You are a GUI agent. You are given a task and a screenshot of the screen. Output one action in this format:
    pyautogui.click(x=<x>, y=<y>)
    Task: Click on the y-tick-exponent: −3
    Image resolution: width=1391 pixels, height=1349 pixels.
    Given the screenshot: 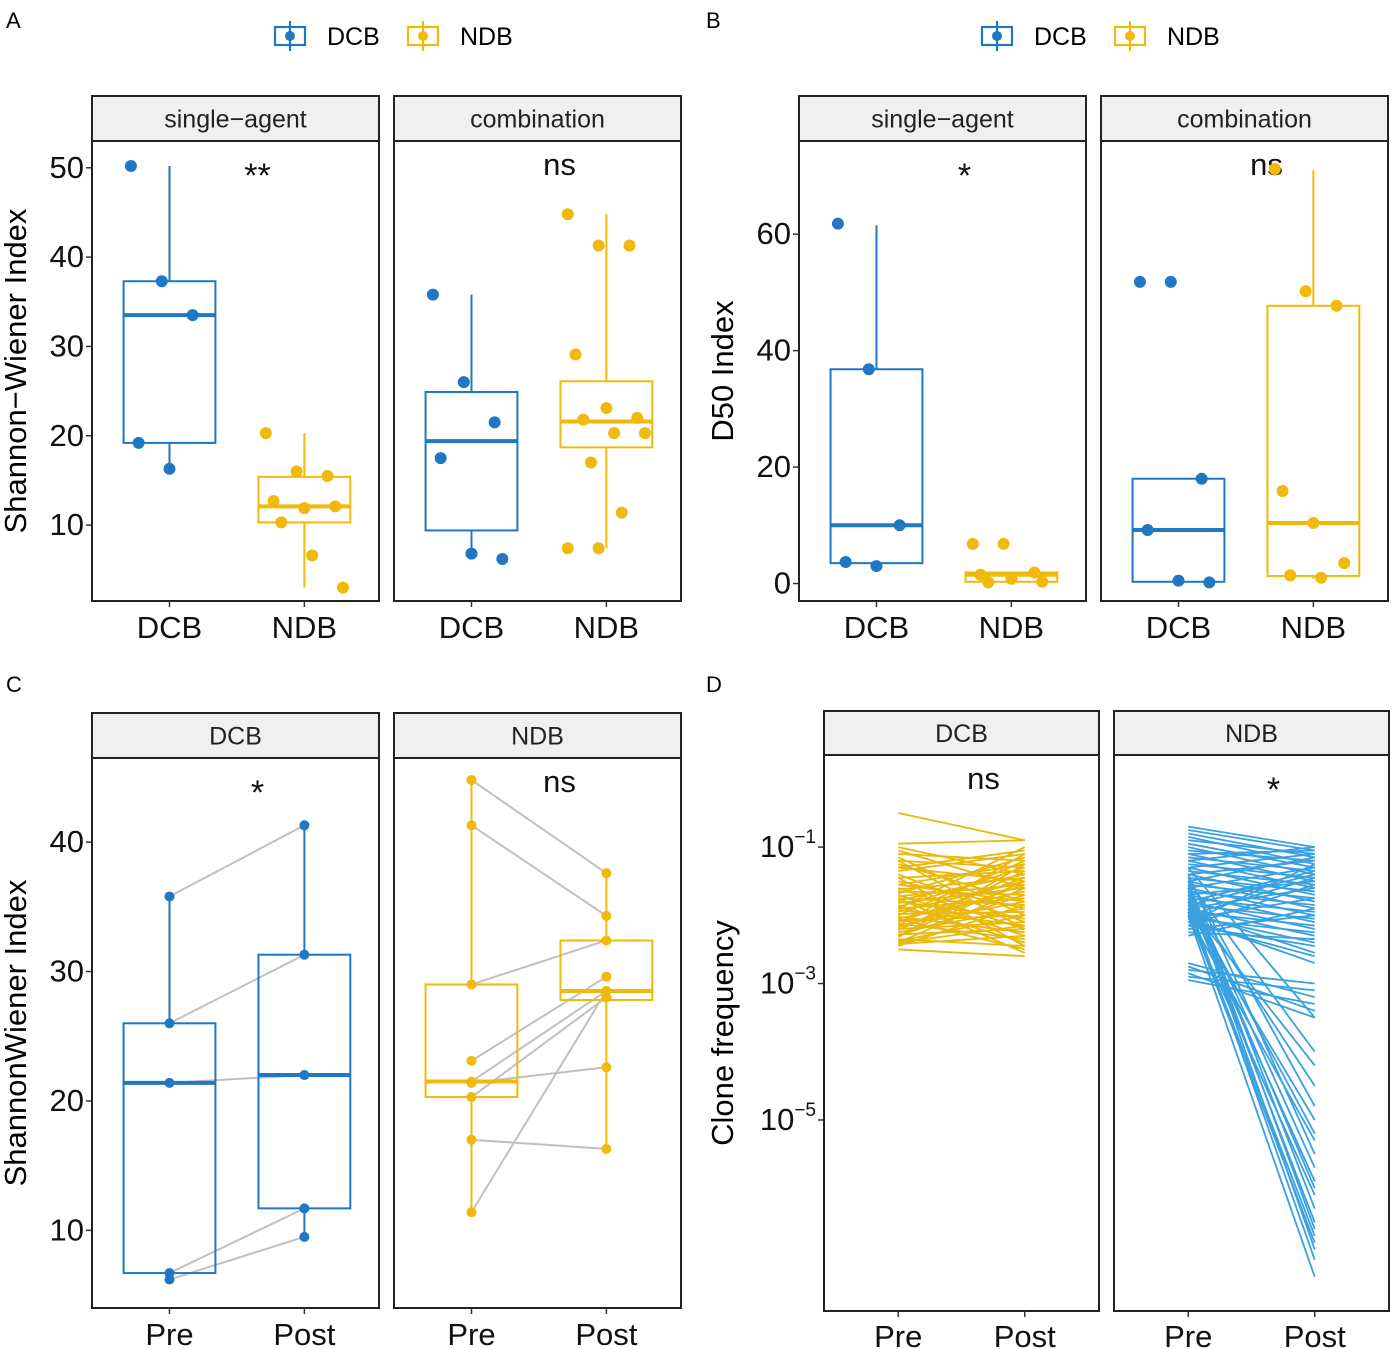 What is the action you would take?
    pyautogui.click(x=805, y=974)
    